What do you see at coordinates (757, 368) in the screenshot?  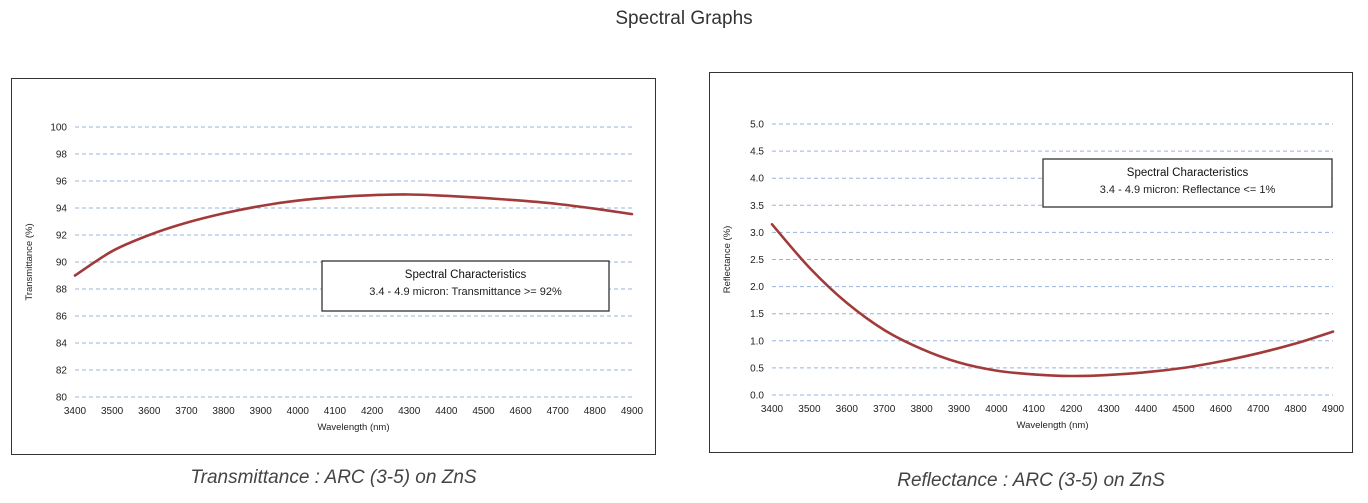 I see `y-tick-label: 0.5` at bounding box center [757, 368].